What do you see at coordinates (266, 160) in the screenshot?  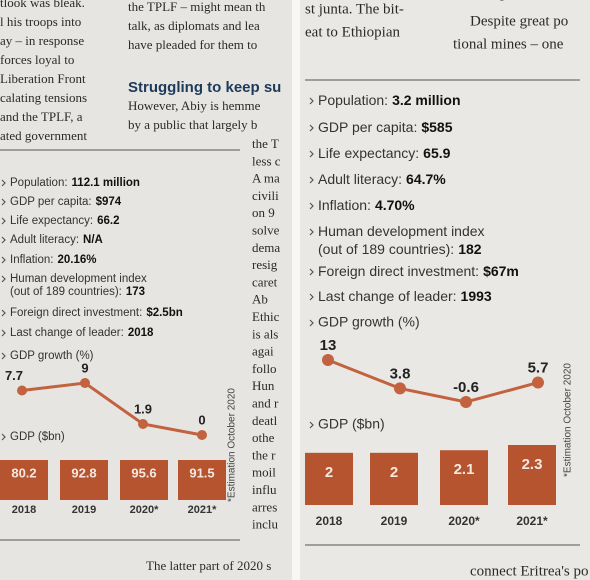 I see `article-line: less c` at bounding box center [266, 160].